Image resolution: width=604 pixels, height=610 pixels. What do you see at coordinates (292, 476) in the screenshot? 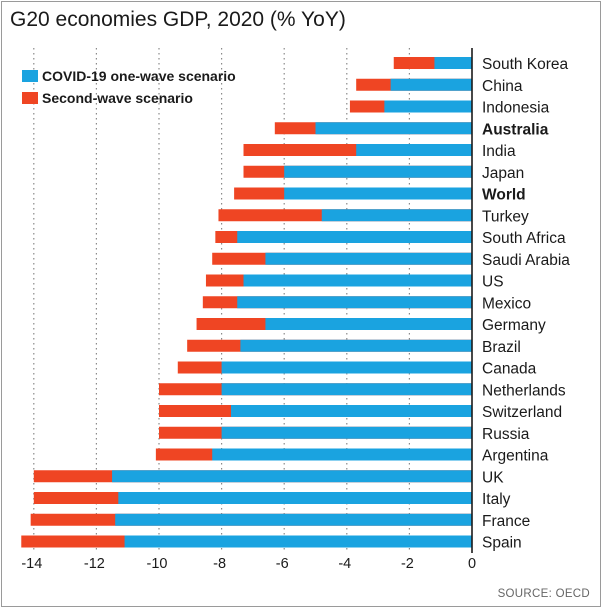
I see `bar-one-wave-uk` at bounding box center [292, 476].